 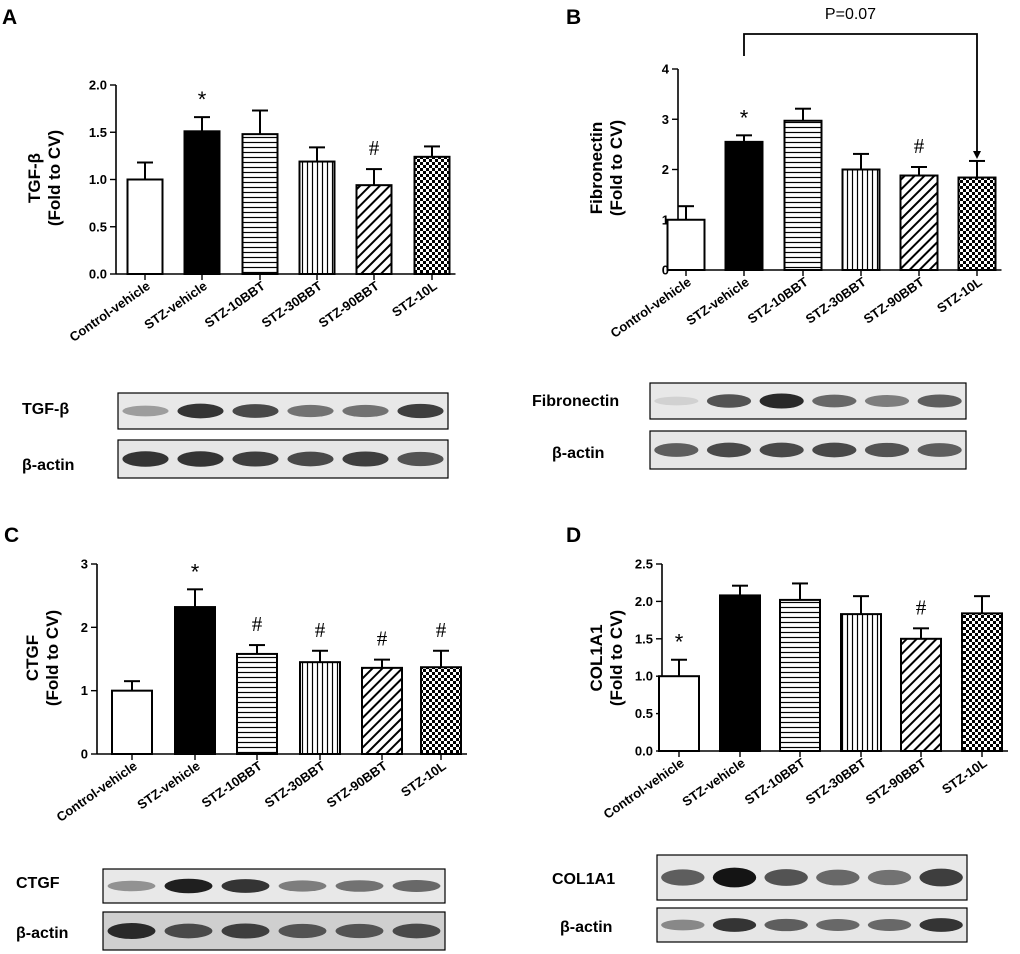 What do you see at coordinates (168, 785) in the screenshot?
I see `panel-c-category-label: STZ-vehicle` at bounding box center [168, 785].